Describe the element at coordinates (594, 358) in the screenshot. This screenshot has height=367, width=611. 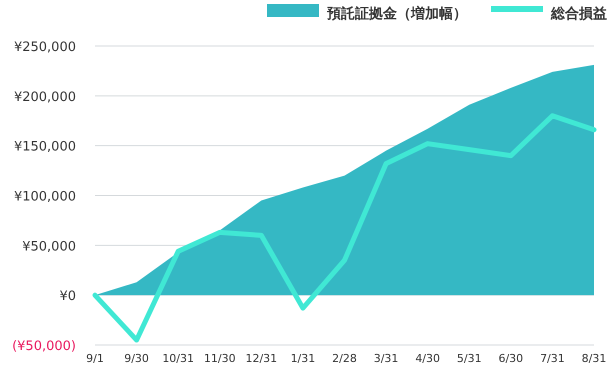
I see `x-tick-label: 8/31` at that location.